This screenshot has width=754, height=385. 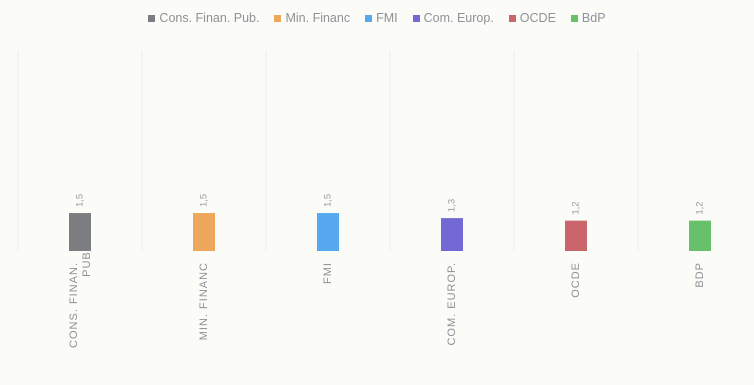 What do you see at coordinates (87, 262) in the screenshot?
I see `category-label-line: PUB.` at bounding box center [87, 262].